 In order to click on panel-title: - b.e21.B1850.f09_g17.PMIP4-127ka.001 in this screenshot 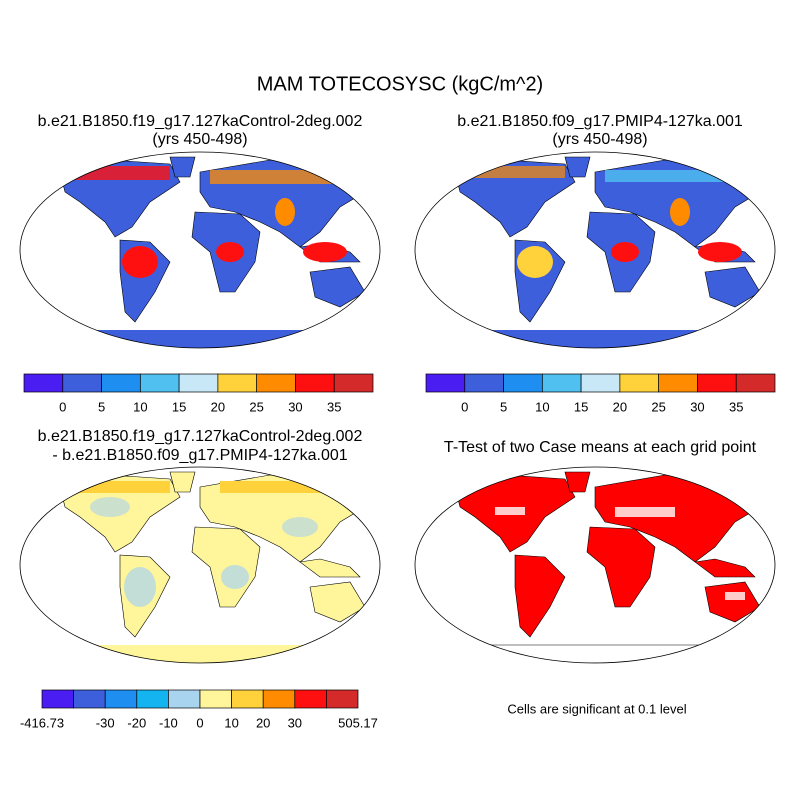, I will do `click(199, 455)`.